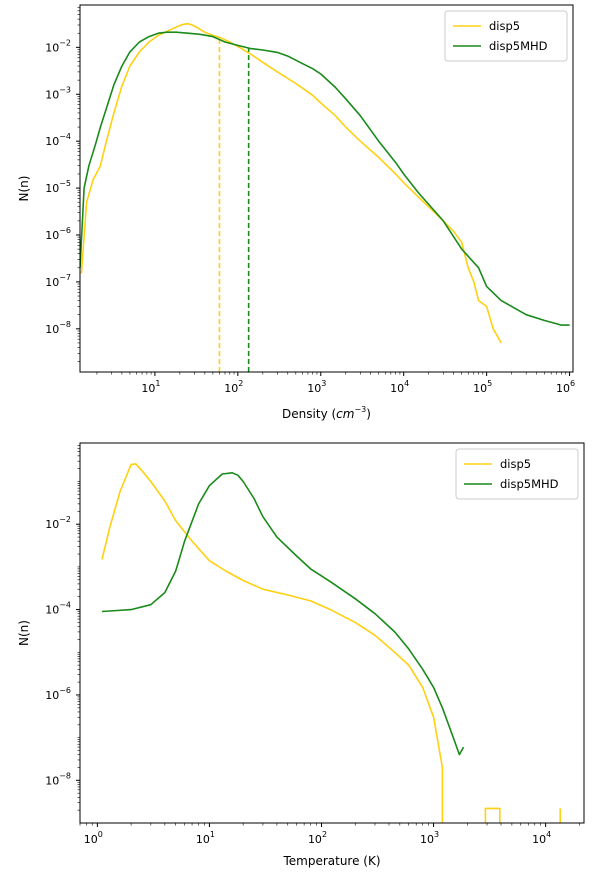 This screenshot has width=599, height=875. I want to click on y-tick-label: 10⁻⁷, so click(58, 281).